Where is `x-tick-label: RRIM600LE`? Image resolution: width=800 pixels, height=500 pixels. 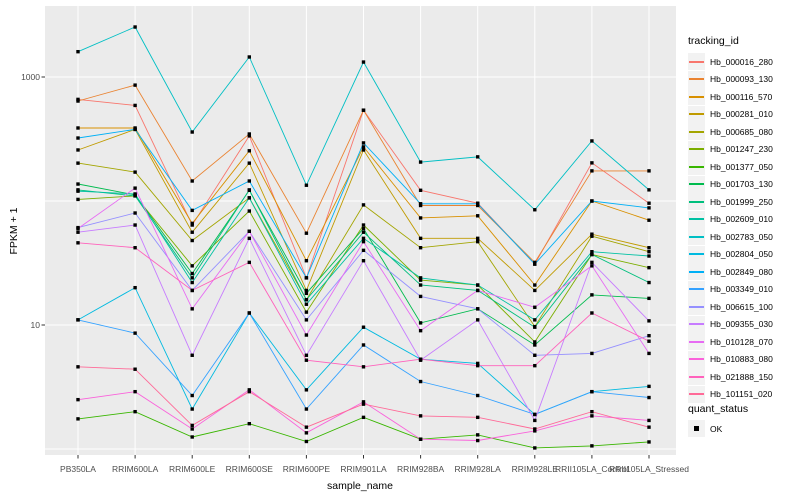
x-tick-label: RRIM600LE is located at coordinates (192, 469).